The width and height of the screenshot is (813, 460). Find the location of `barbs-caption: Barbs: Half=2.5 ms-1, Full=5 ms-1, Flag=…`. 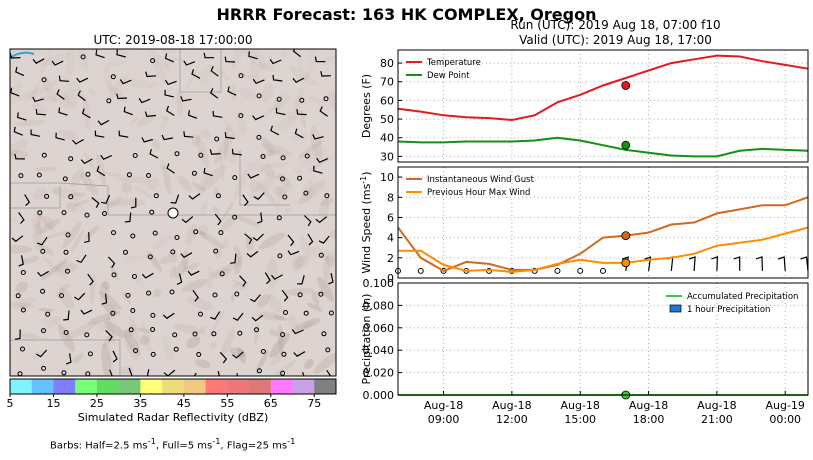

barbs-caption: Barbs: Half=2.5 ms-1, Full=5 ms-1, Flag=… is located at coordinates (173, 444).